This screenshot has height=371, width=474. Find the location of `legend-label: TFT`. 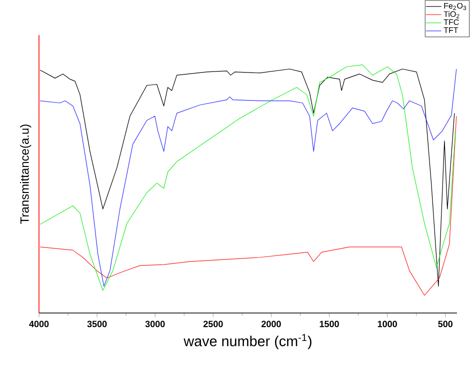

legend-label: TFT is located at coordinates (451, 30).